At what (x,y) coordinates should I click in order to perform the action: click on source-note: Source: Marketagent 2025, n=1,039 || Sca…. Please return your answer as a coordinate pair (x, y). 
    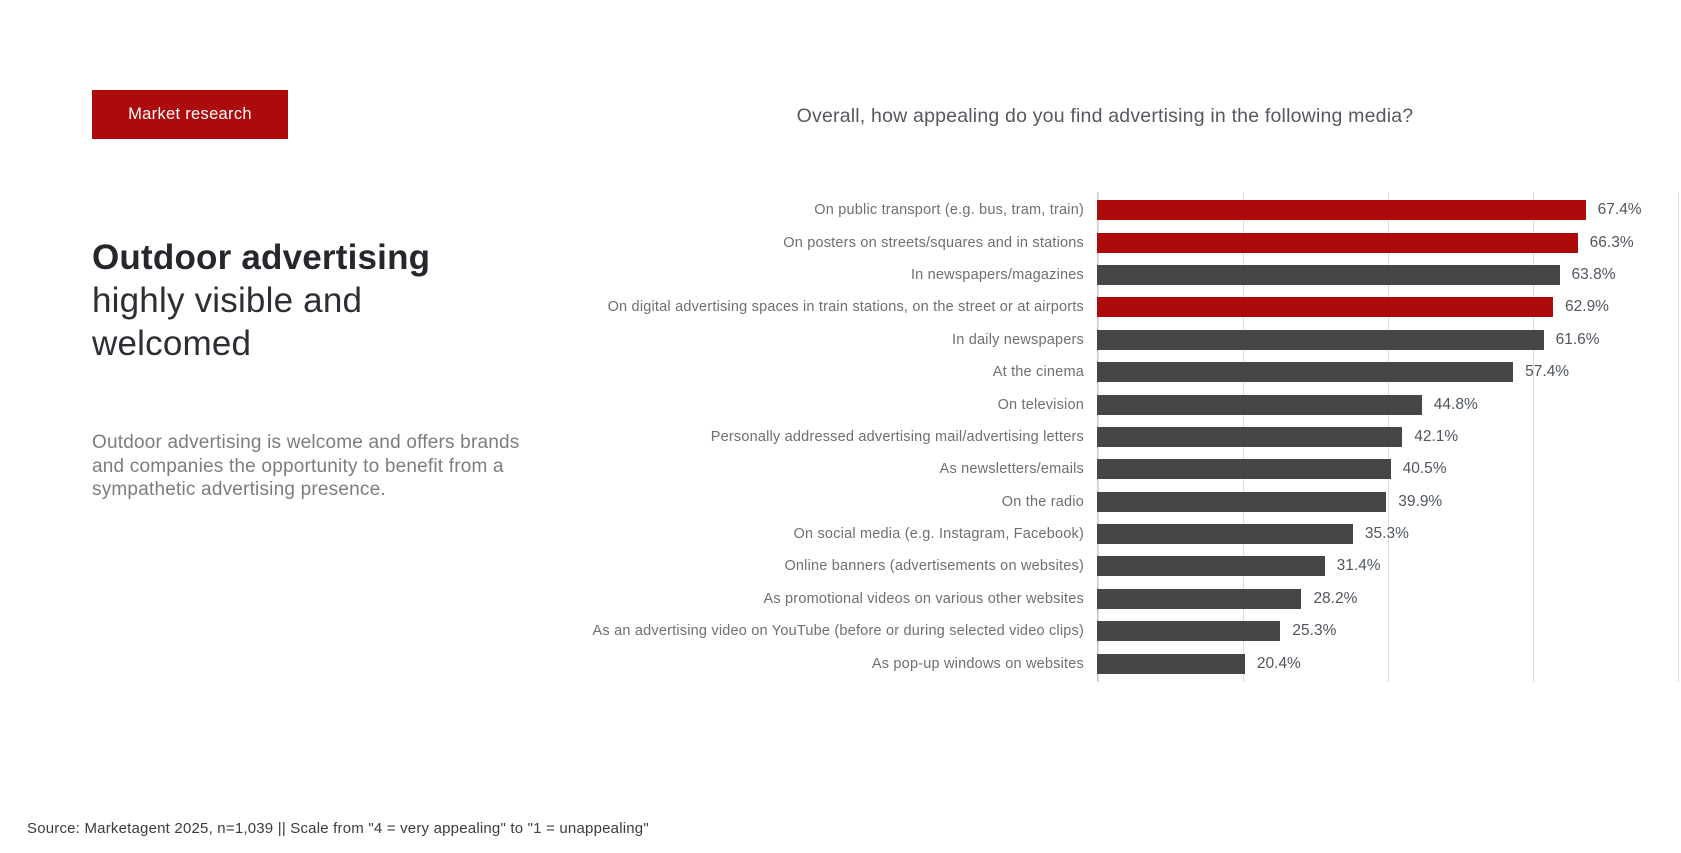
    Looking at the image, I should click on (338, 828).